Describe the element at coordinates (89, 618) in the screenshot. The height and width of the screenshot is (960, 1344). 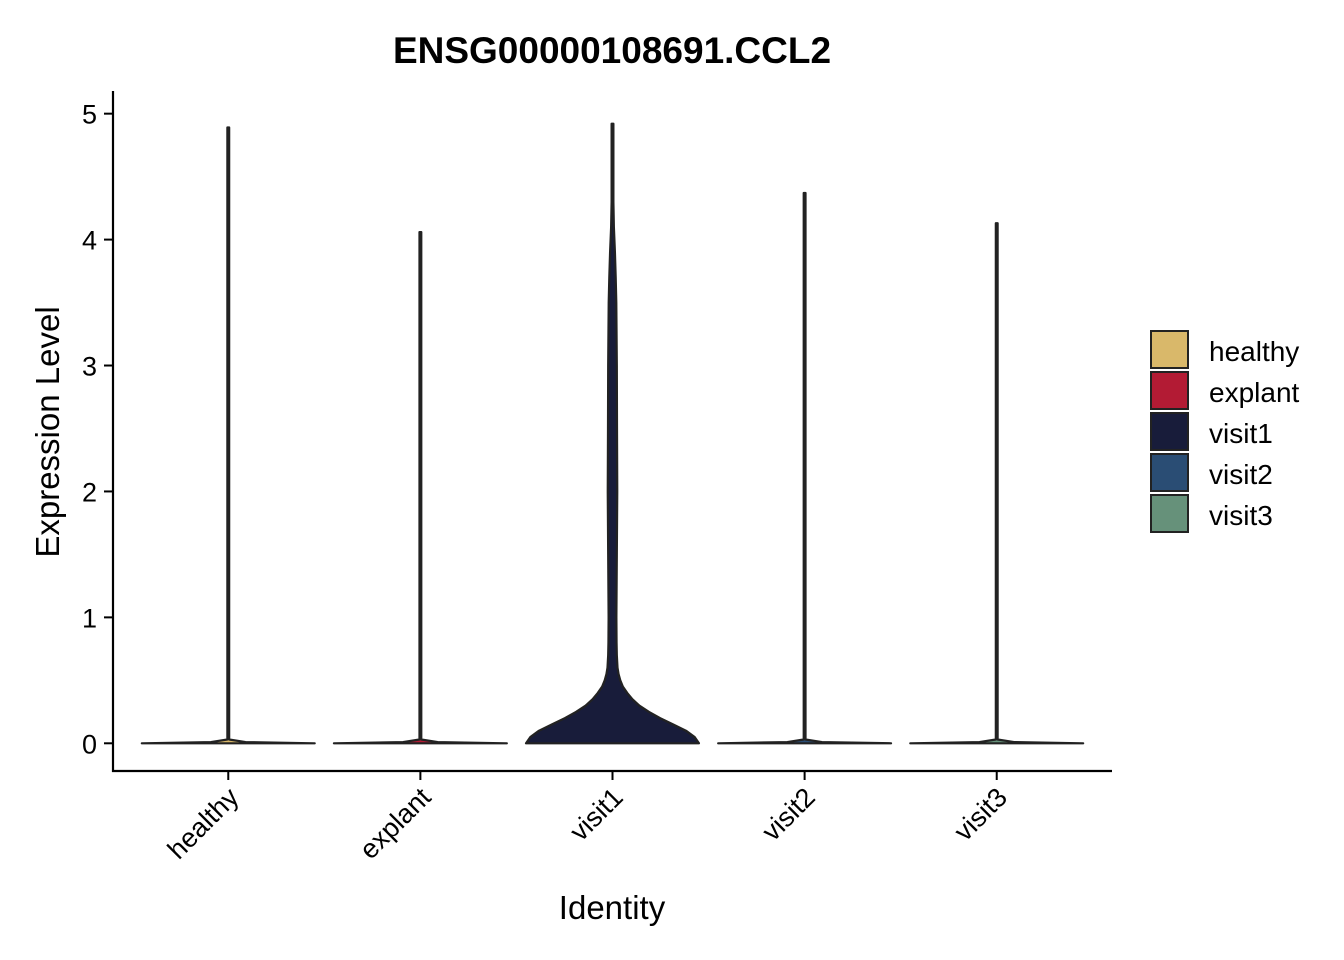
I see `y-tick-label: 1` at that location.